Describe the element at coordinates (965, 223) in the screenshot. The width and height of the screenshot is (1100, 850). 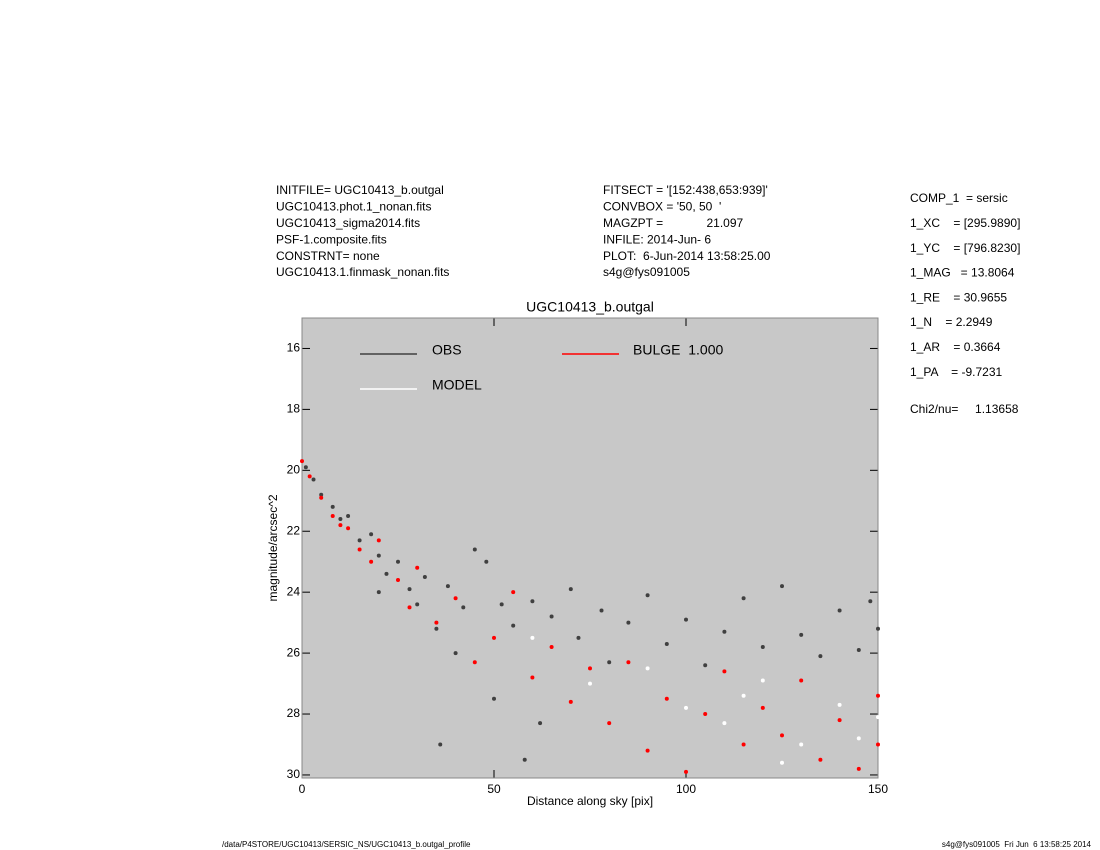
I see `param-line: 1_XC = [295.9890]` at that location.